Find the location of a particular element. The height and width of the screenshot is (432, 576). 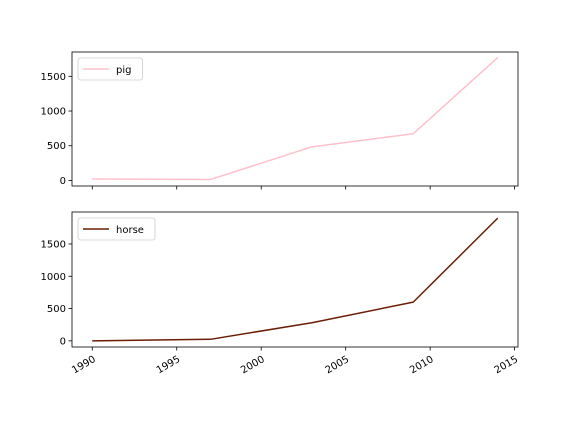

x-tick-label: 2005 is located at coordinates (338, 365).